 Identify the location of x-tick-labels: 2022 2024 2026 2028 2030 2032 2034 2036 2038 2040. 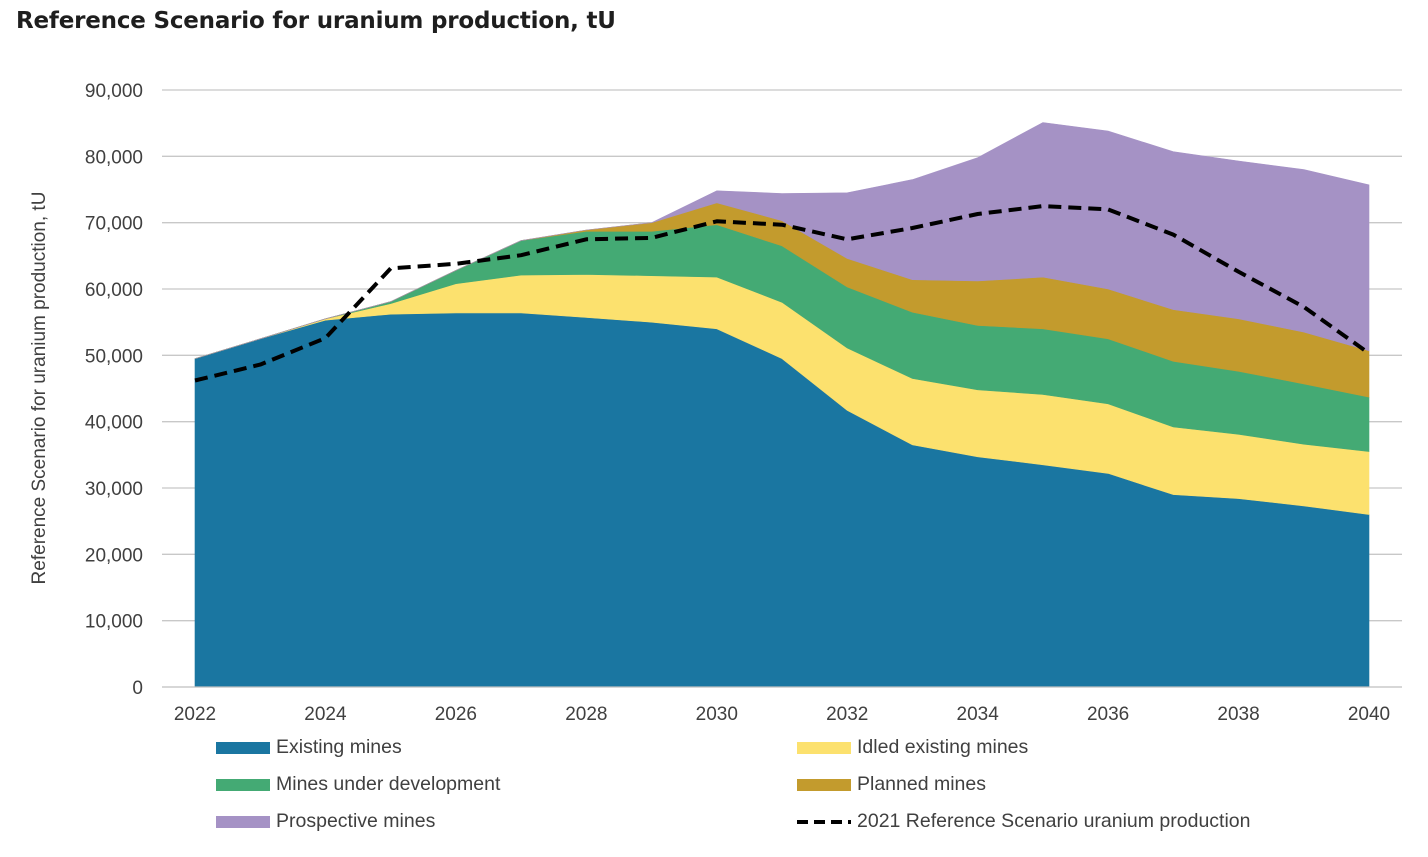
(782, 714).